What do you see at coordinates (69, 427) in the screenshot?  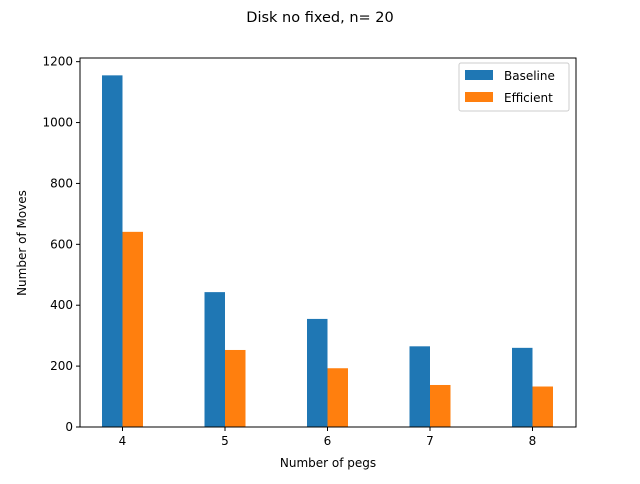 I see `y-tick-label: 0` at bounding box center [69, 427].